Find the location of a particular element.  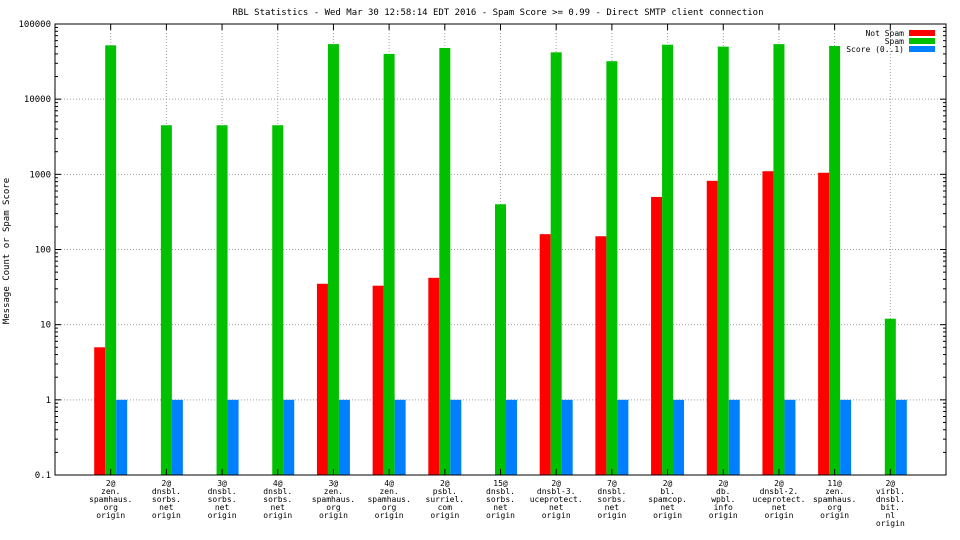

x-tick-label: virbl. is located at coordinates (890, 491).